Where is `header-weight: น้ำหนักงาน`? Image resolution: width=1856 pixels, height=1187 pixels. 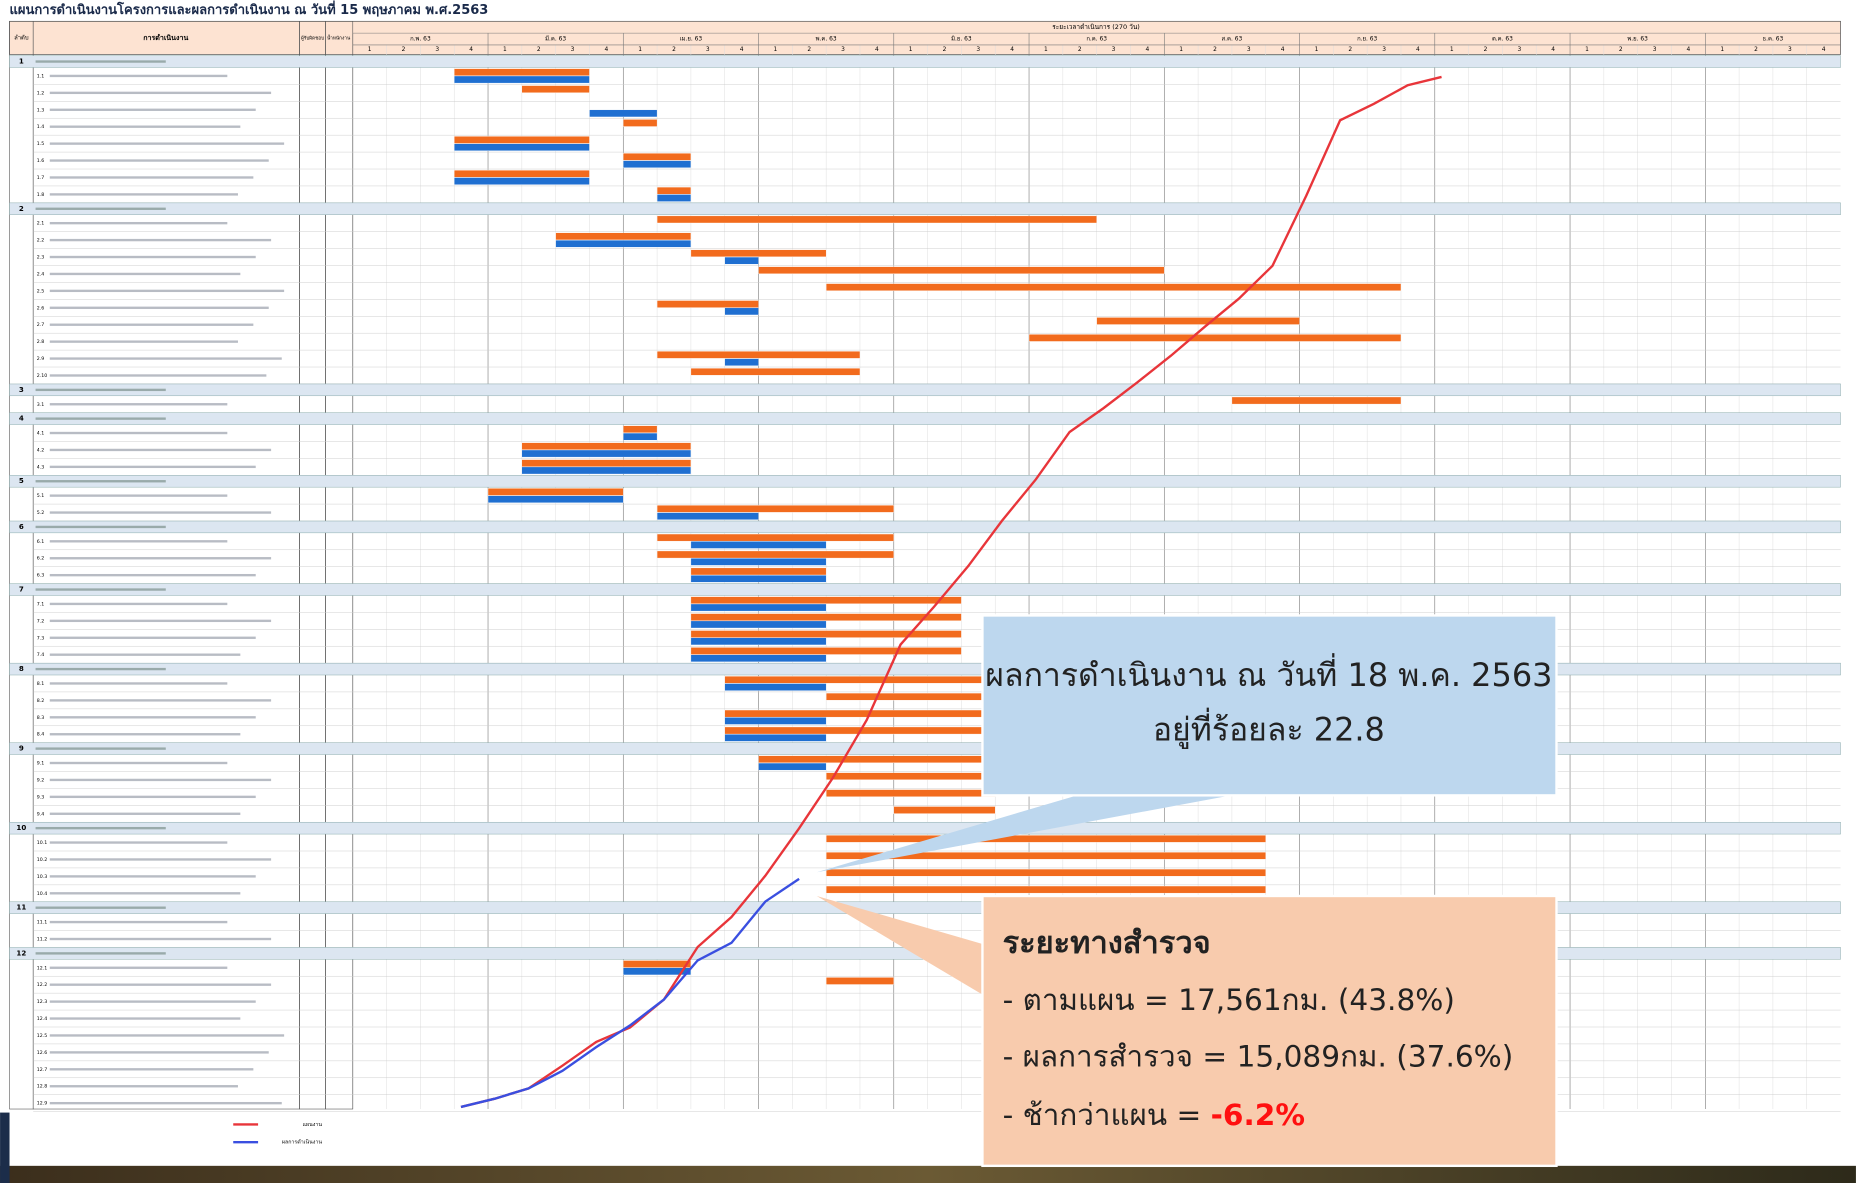 header-weight: น้ำหนักงาน is located at coordinates (339, 37).